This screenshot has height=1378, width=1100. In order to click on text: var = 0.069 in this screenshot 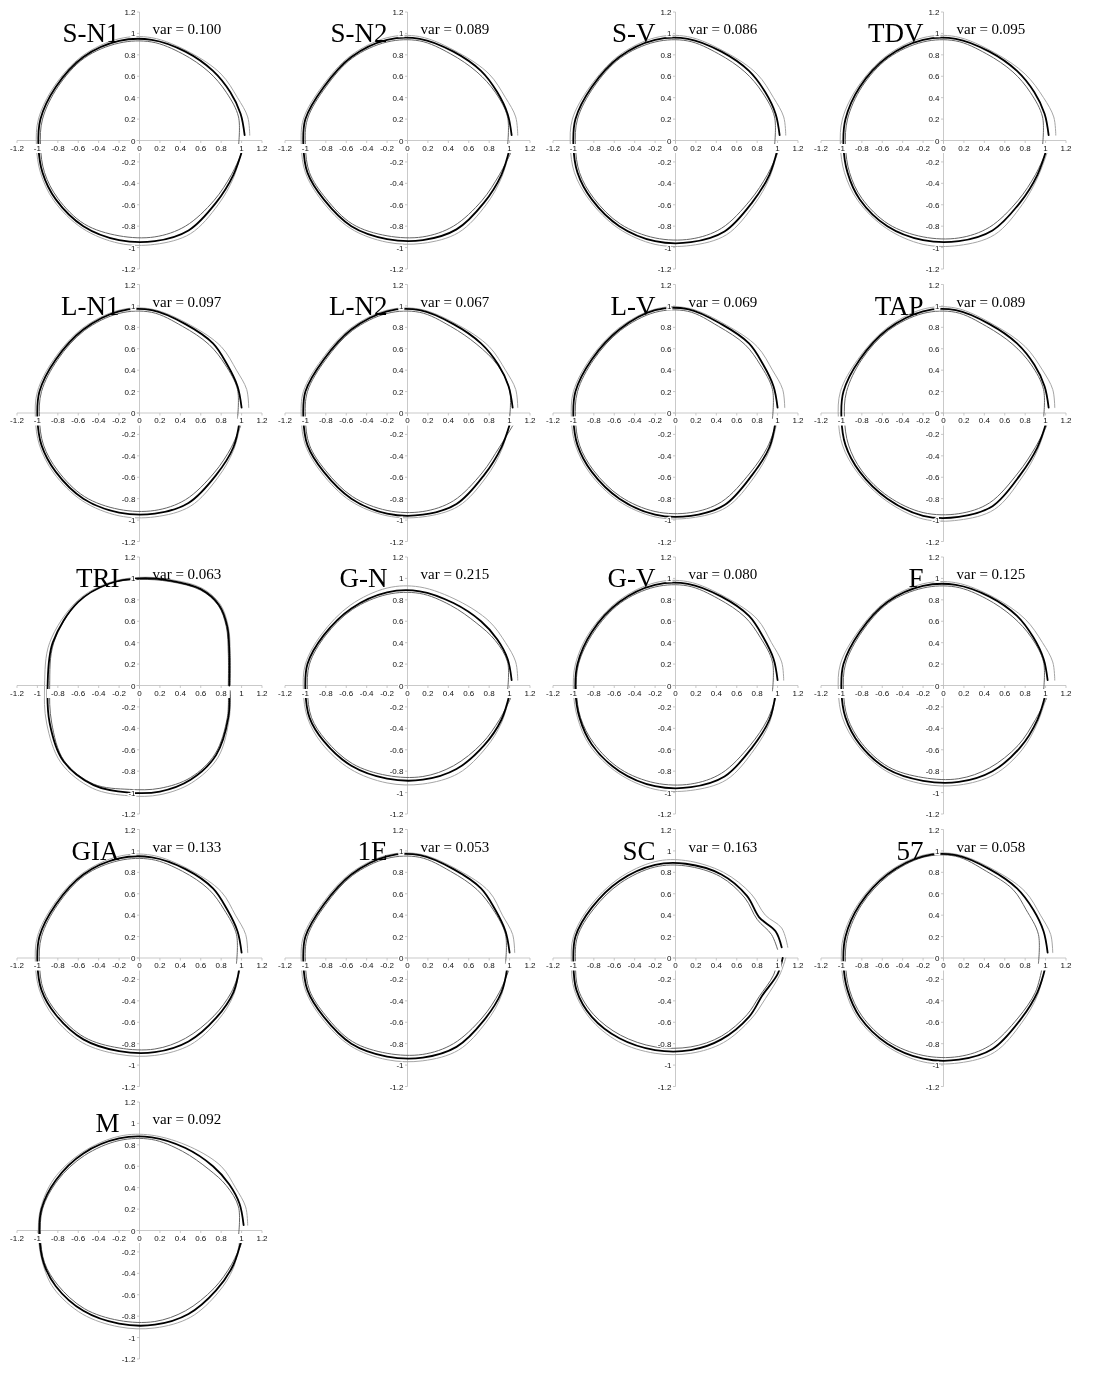, I will do `click(723, 301)`.